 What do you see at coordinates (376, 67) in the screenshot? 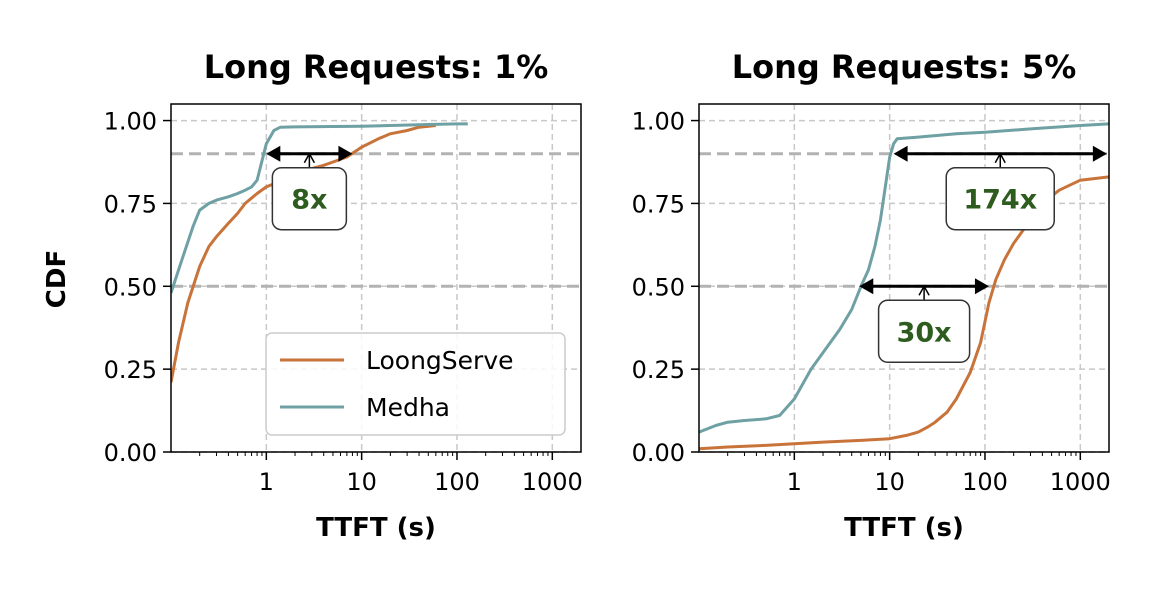
I see `chart-title: Long Requests: 1%` at bounding box center [376, 67].